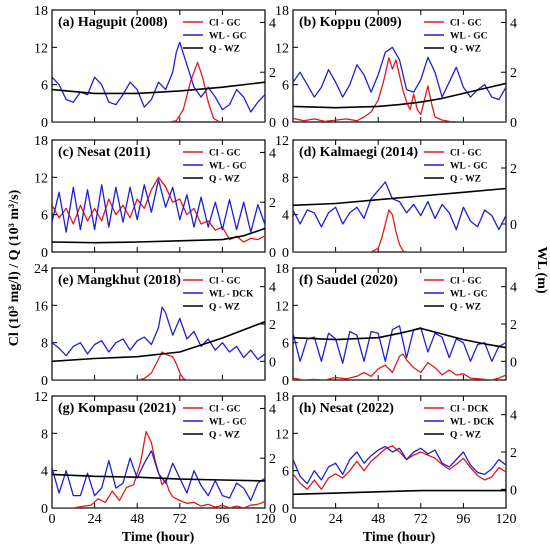 This screenshot has height=546, width=550. What do you see at coordinates (14, 267) in the screenshot?
I see `y-axis-label-left: Cl (10³ mg/l) / Q (10³ m³/s)` at bounding box center [14, 267].